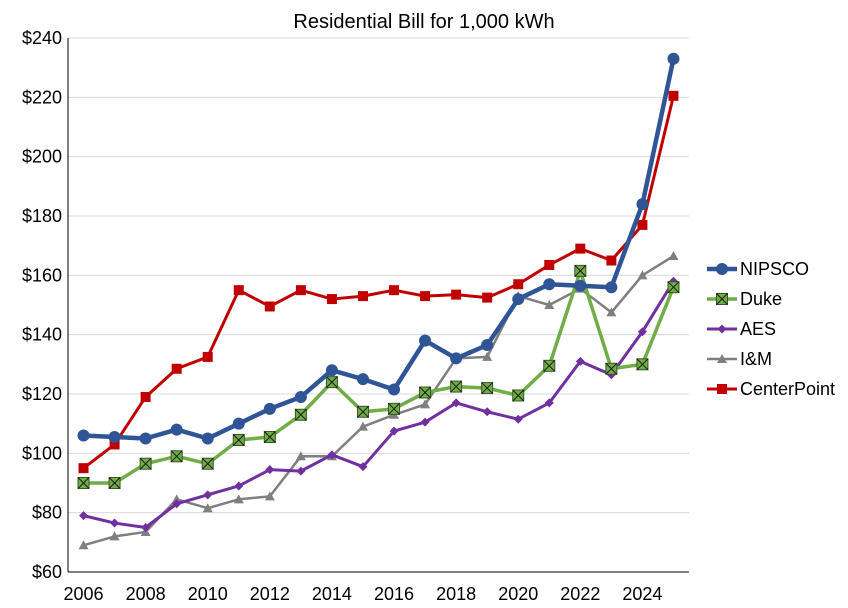 The width and height of the screenshot is (848, 608). Describe the element at coordinates (518, 594) in the screenshot. I see `x-tick-label: 2020` at that location.